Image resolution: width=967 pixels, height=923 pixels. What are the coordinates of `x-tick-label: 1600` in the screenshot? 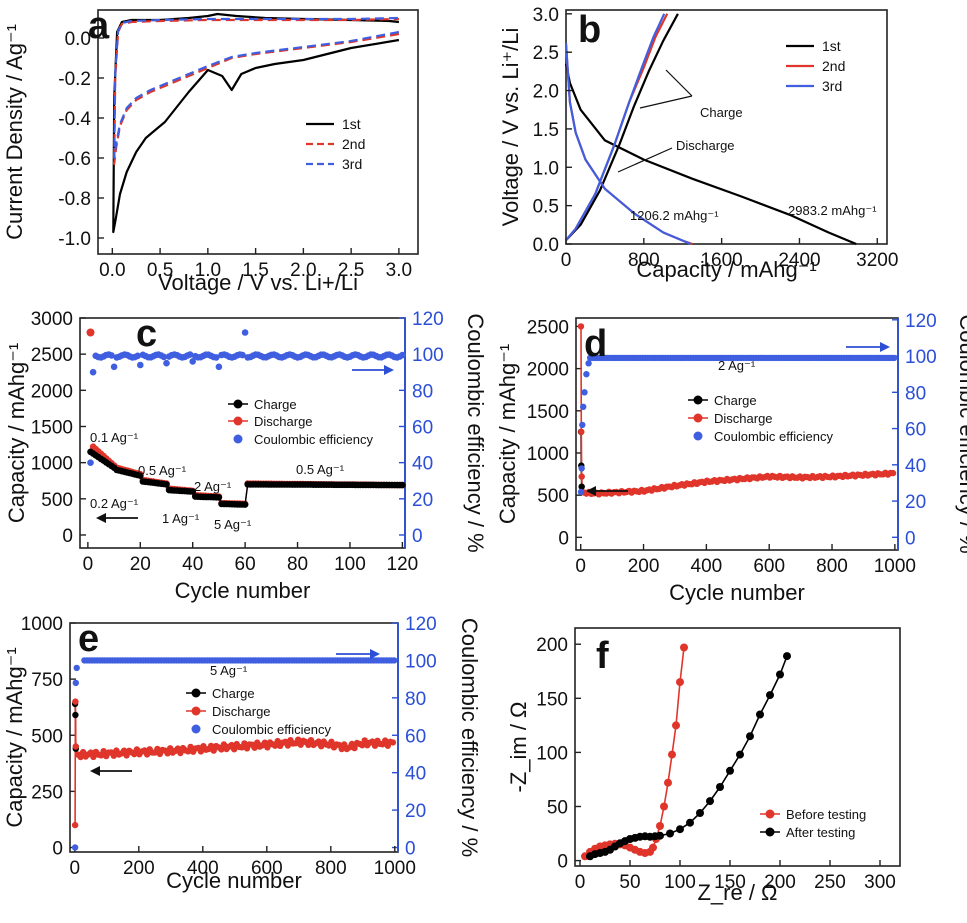 It's located at (721, 260).